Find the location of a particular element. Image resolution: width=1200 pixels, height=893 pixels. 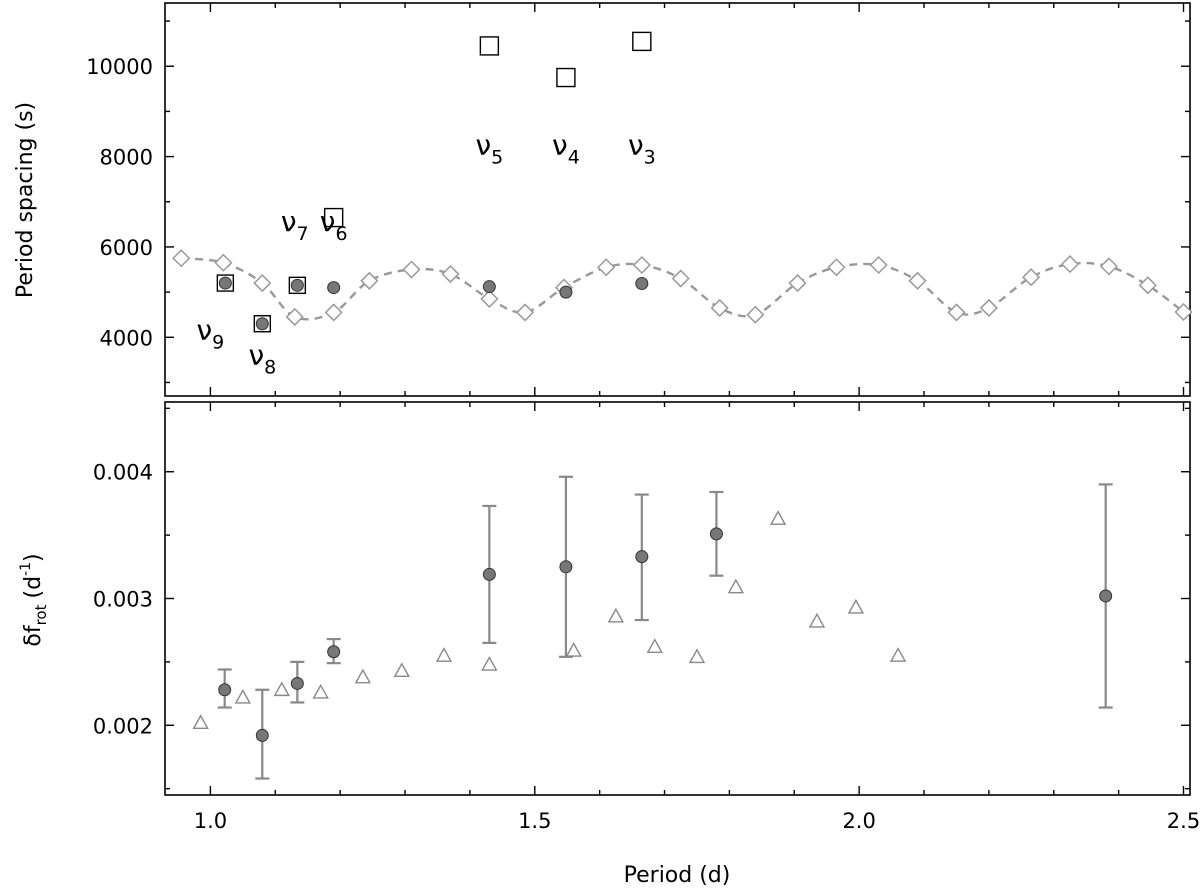

mode-label-nu6: ν6 is located at coordinates (334, 225).